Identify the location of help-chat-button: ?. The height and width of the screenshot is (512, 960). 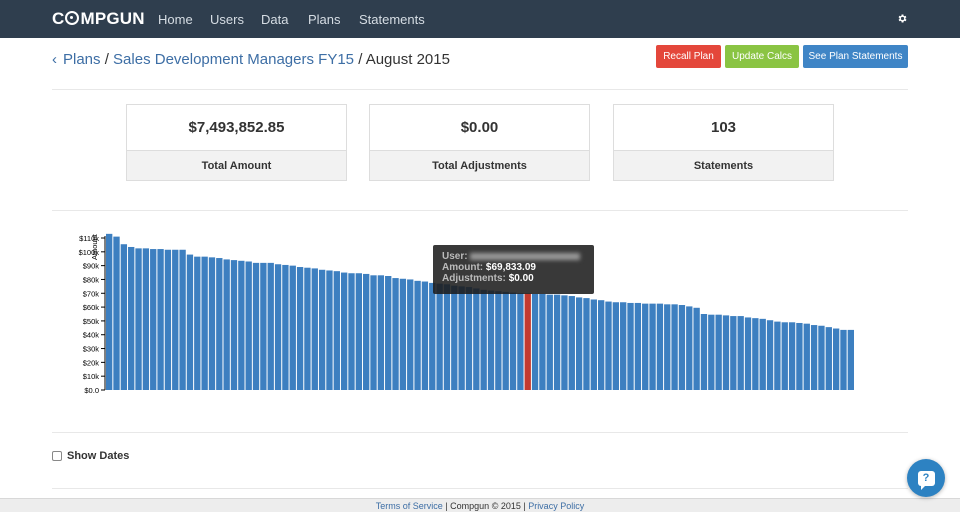
(926, 478).